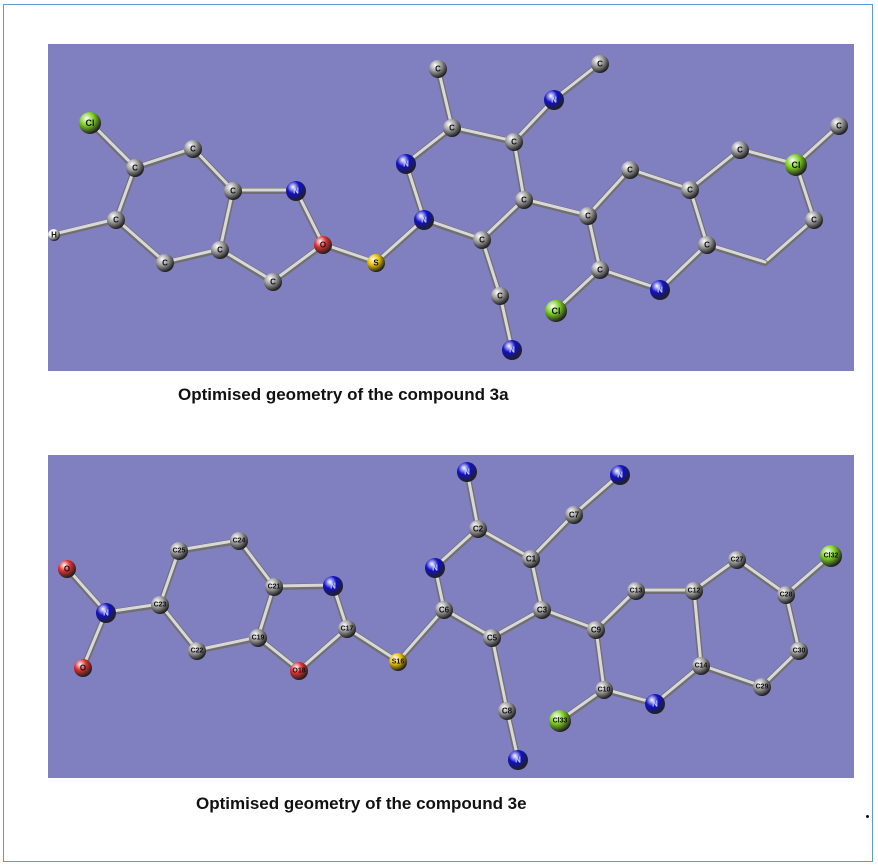 This screenshot has height=867, width=878. I want to click on atom-c: C13, so click(636, 591).